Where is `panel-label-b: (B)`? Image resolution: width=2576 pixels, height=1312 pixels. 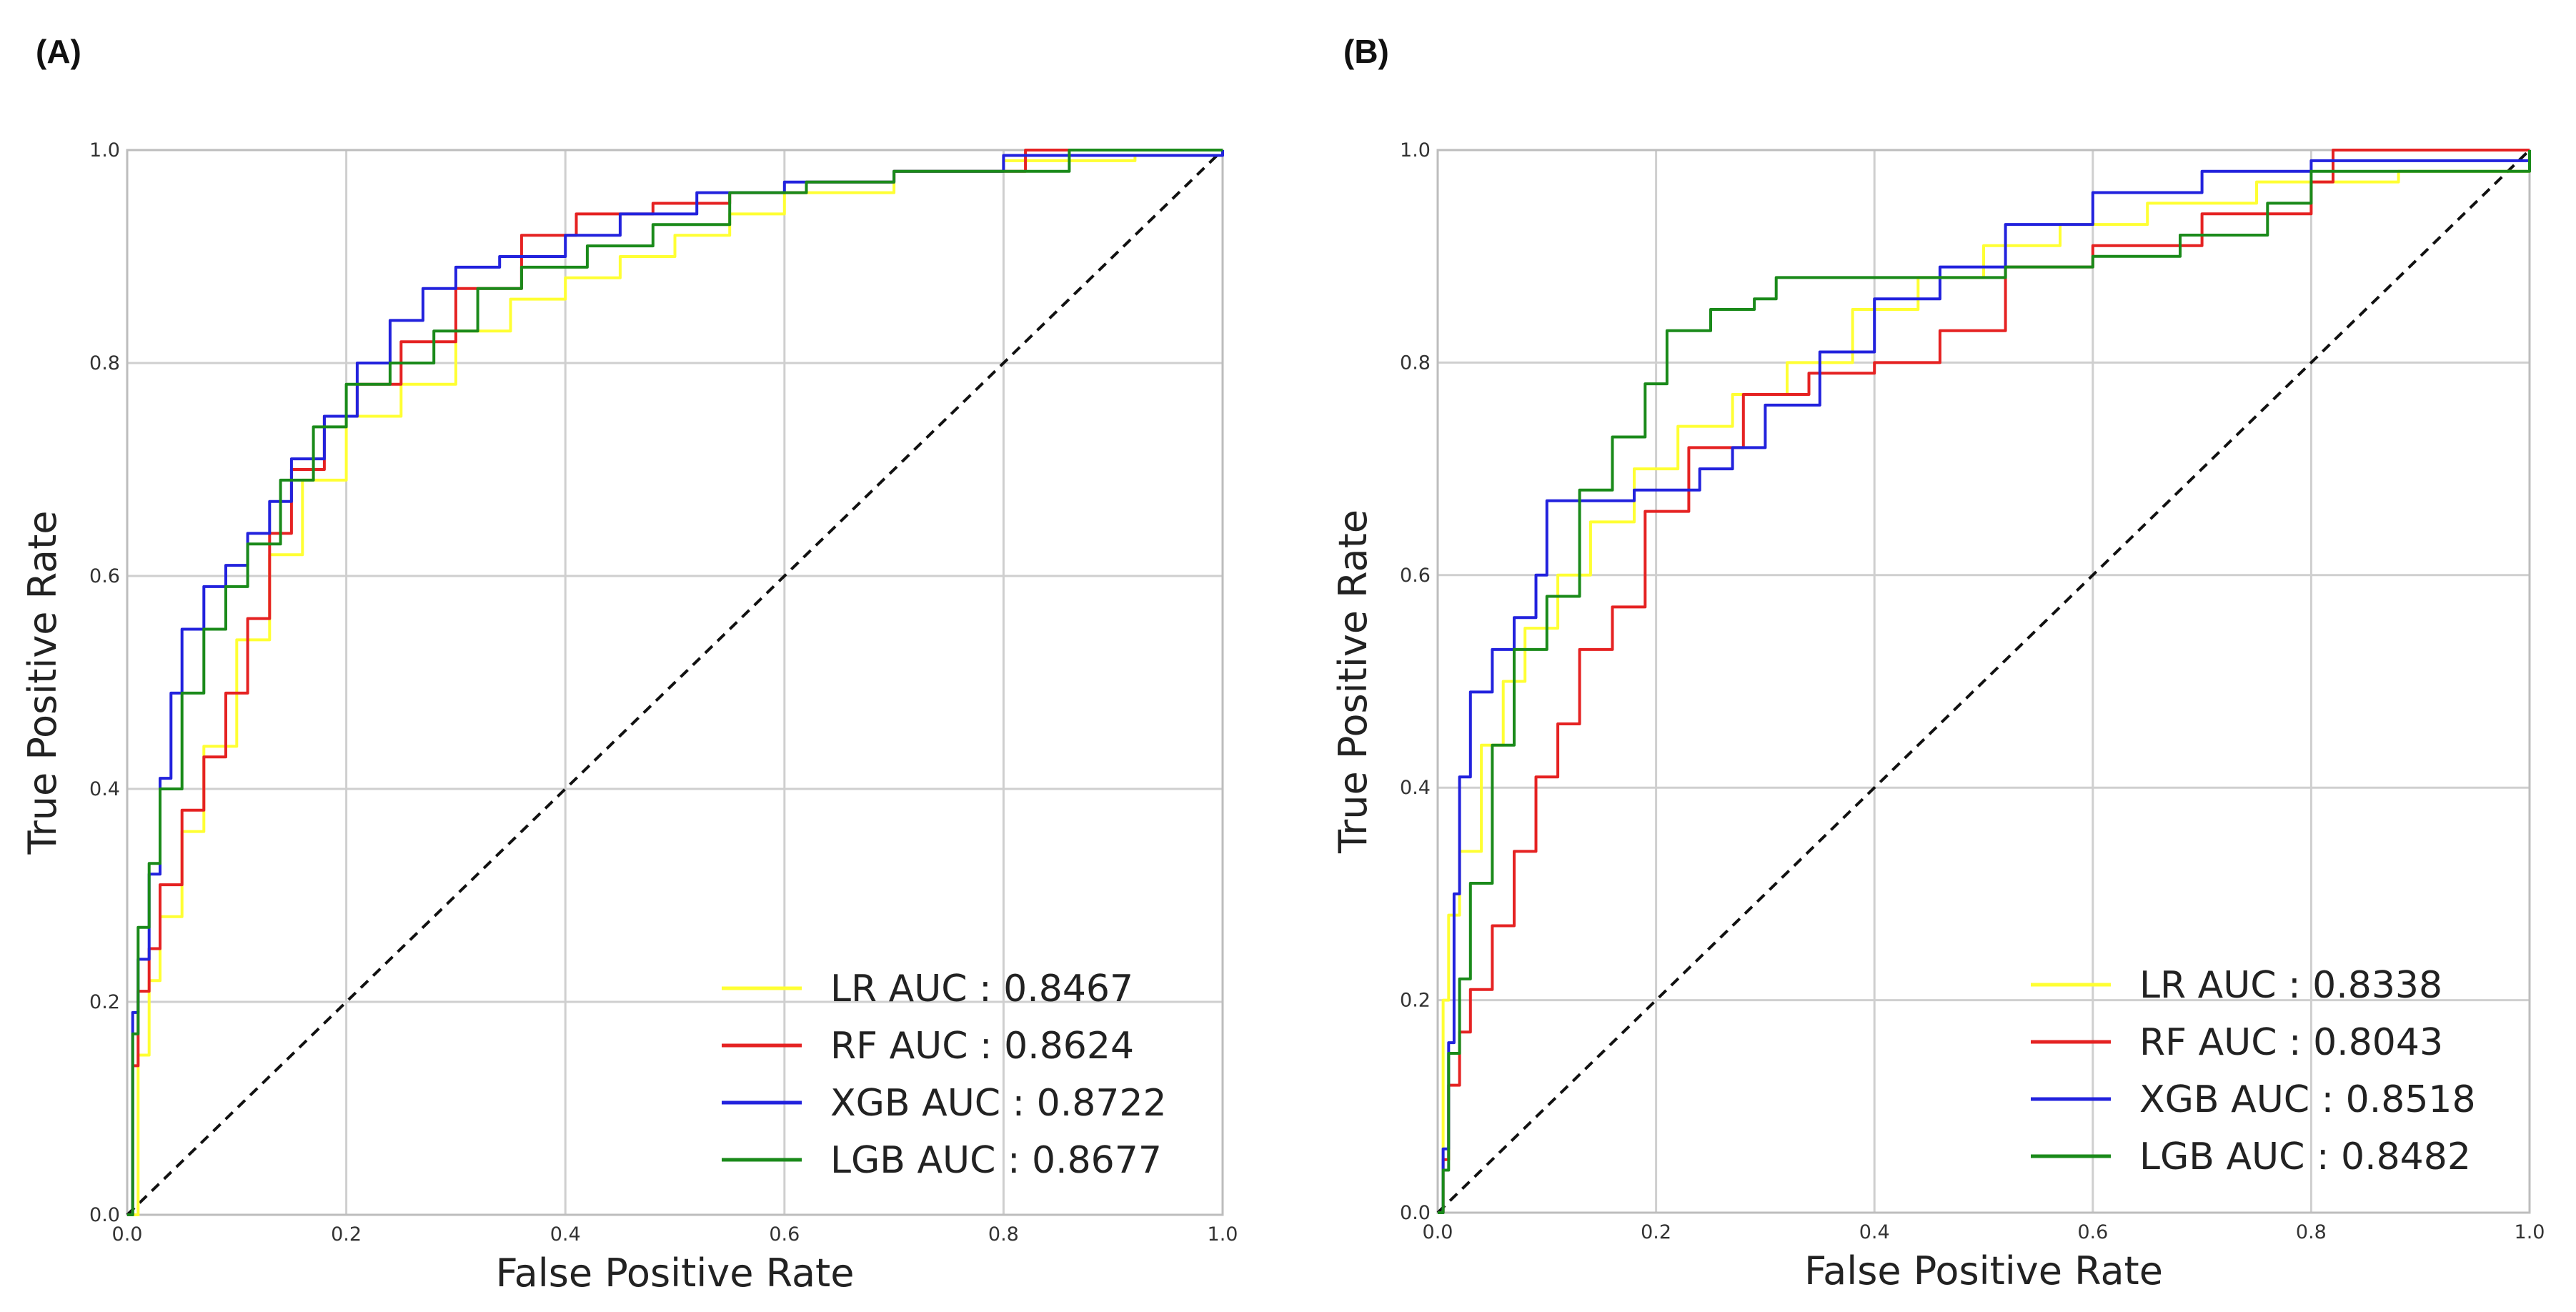 panel-label-b: (B) is located at coordinates (1366, 51).